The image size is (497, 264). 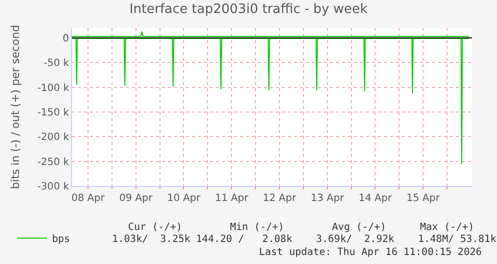 I want to click on x-tick-label: 10 Apr, so click(x=184, y=198).